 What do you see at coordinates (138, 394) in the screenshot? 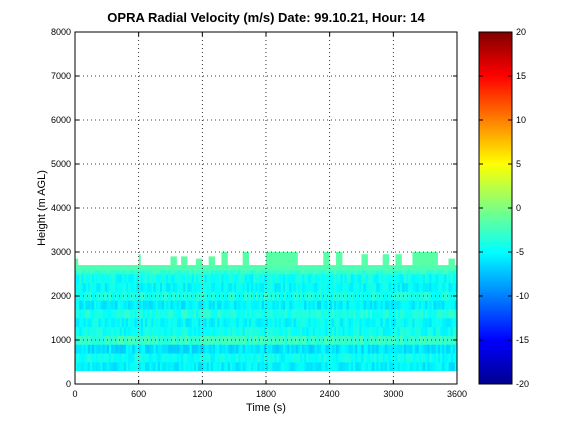
I see `x-tick-label: 600` at bounding box center [138, 394].